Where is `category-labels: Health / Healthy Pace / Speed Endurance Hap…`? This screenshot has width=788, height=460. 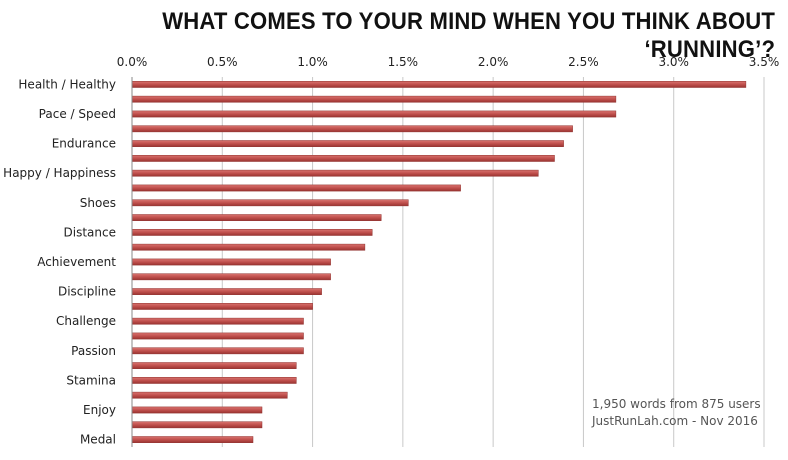
category-labels: Health / Healthy Pace / Speed Endurance Hap… is located at coordinates (59, 261).